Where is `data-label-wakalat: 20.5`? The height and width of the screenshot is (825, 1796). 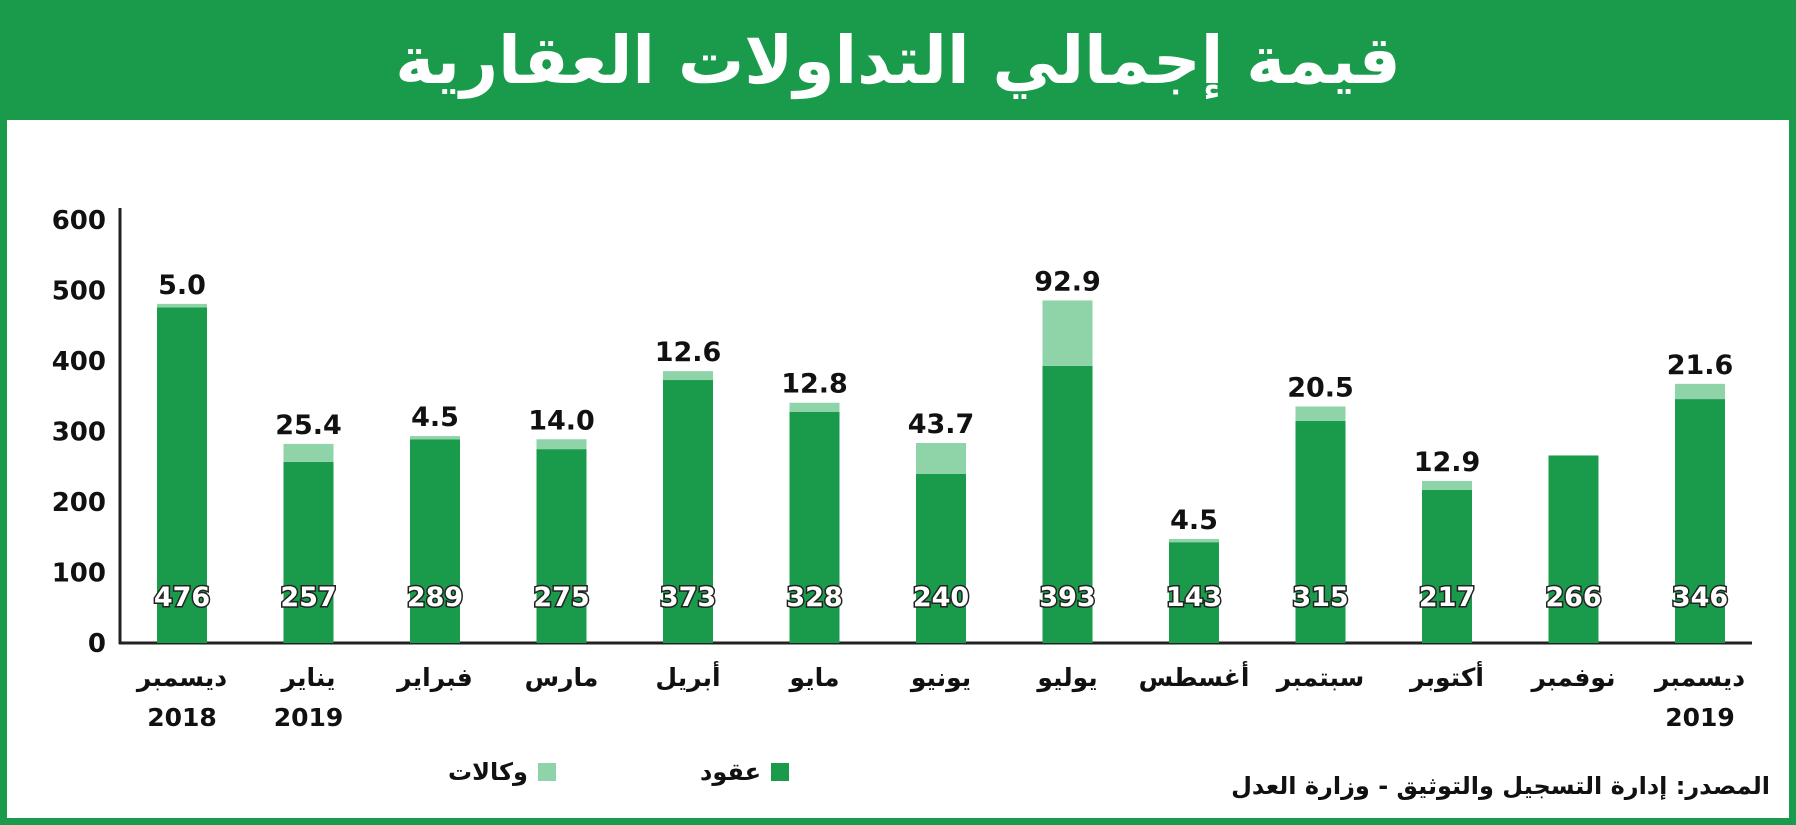
data-label-wakalat: 20.5 is located at coordinates (1320, 387).